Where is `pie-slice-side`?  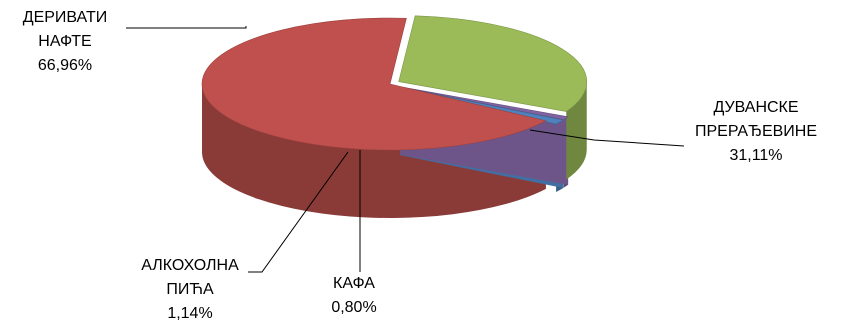
pie-slice-side is located at coordinates (576, 130).